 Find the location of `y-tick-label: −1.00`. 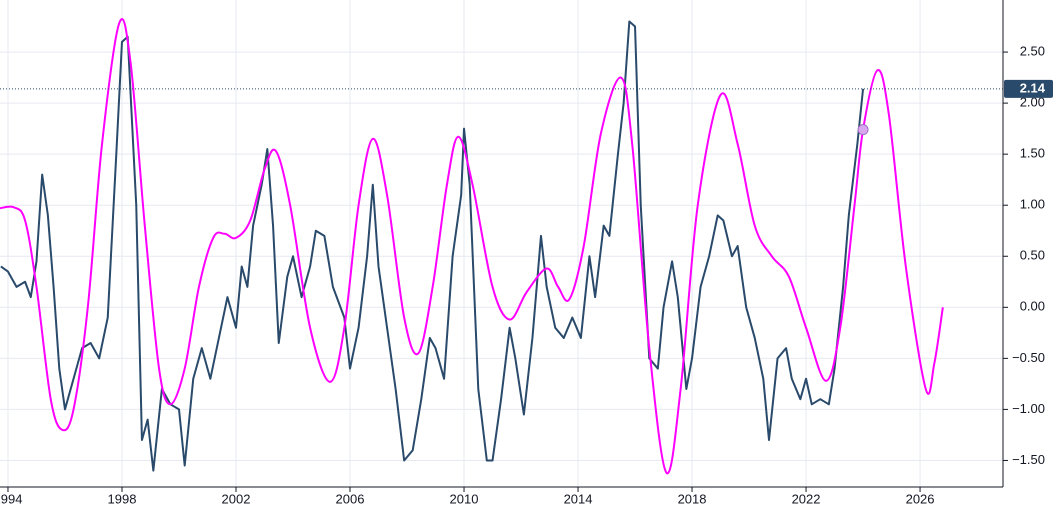

y-tick-label: −1.00 is located at coordinates (1028, 408).